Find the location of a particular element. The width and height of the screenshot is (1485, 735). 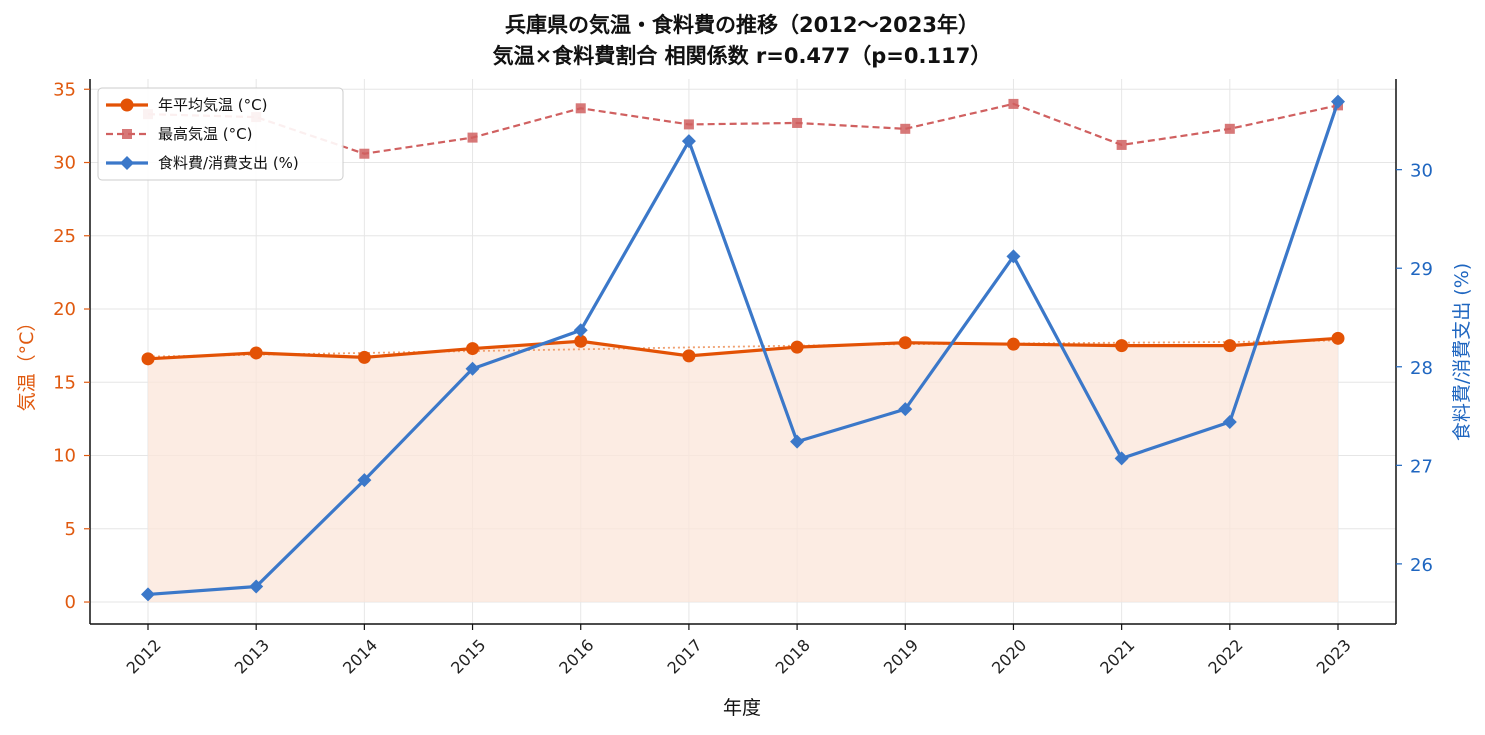

y-left-tick-label: 5 is located at coordinates (70, 529).